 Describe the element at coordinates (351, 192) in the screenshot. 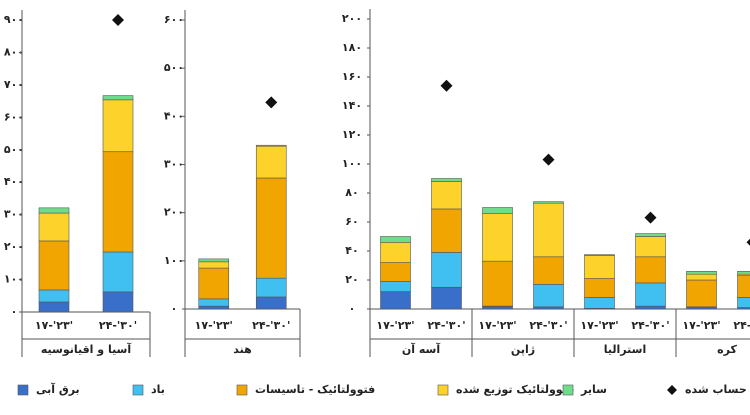

I see `y-tick-label: ۸۰` at that location.